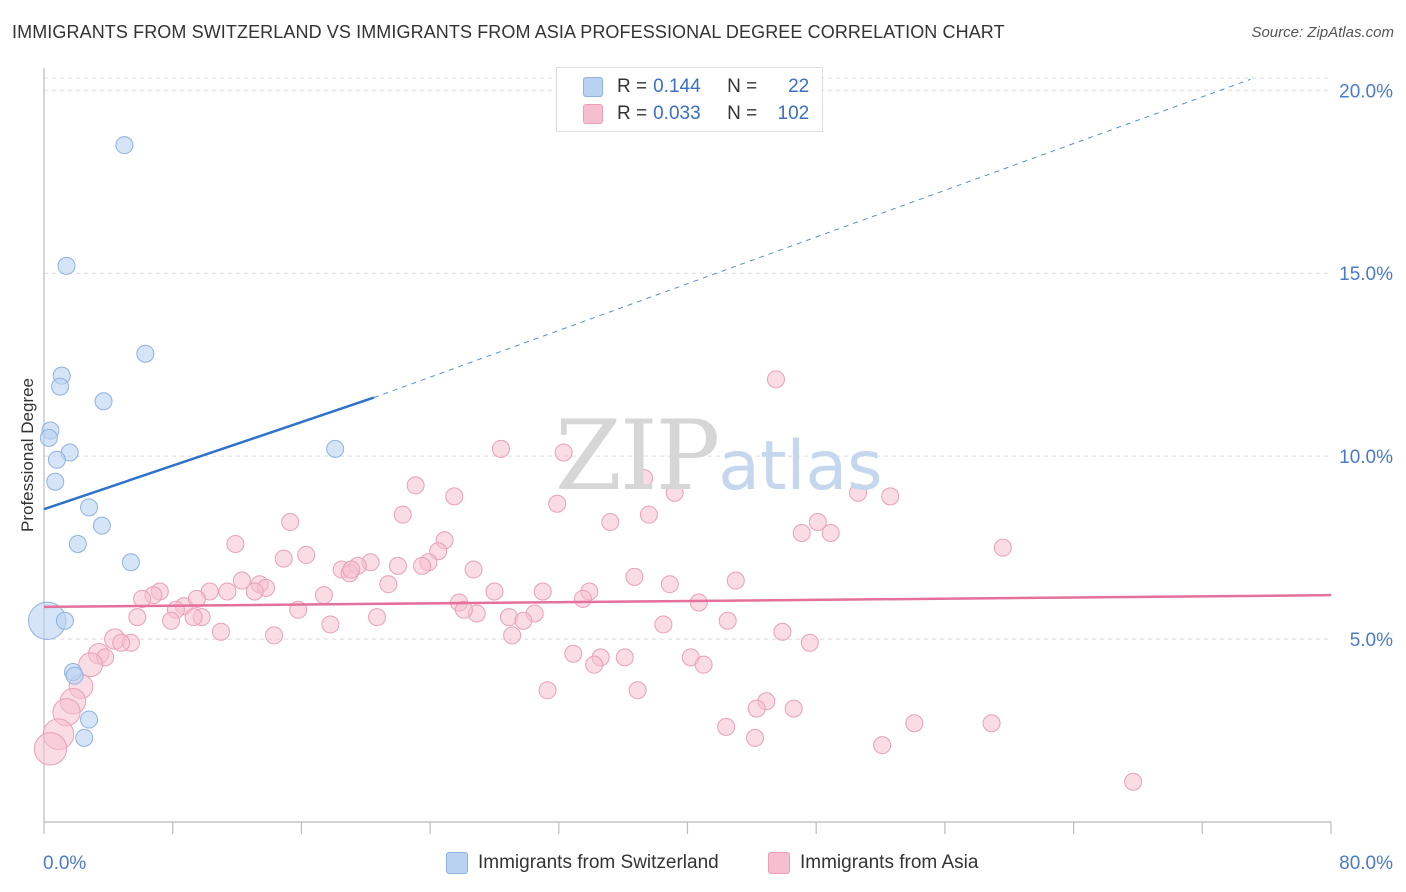  Describe the element at coordinates (800, 466) in the screenshot. I see `watermark-atlas: atlas` at that location.